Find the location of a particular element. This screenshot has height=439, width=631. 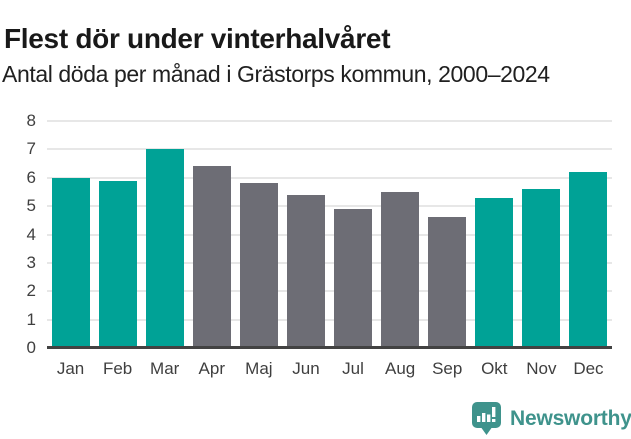

bar-jan is located at coordinates (70, 262).